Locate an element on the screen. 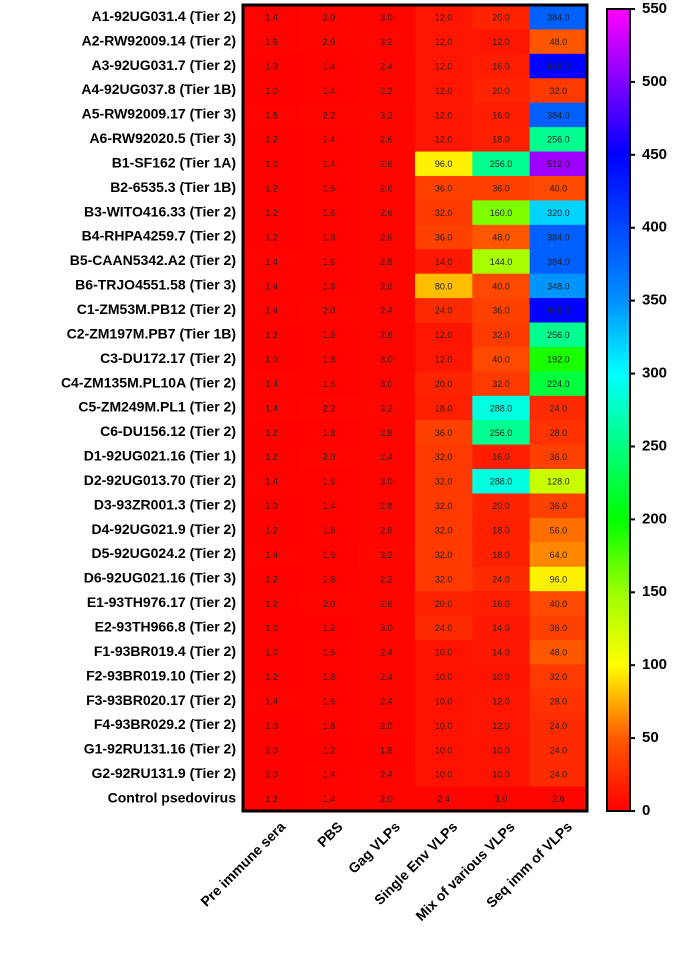 The height and width of the screenshot is (955, 675). cell-label: 144.0 is located at coordinates (501, 262).